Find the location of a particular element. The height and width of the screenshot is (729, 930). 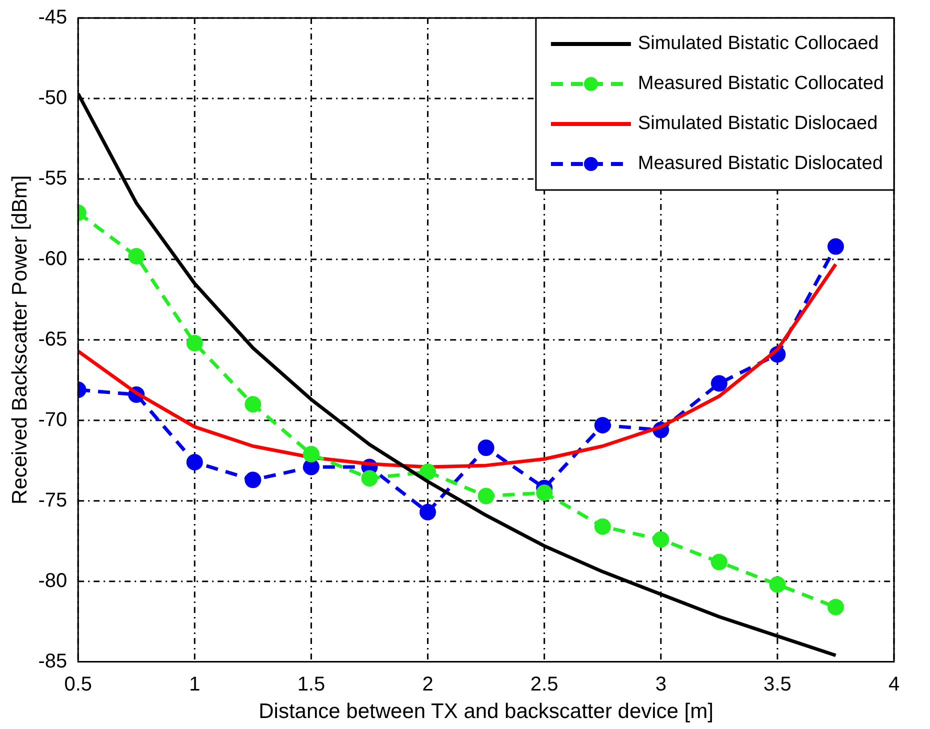

y-tick-label: -45 is located at coordinates (53, 17).